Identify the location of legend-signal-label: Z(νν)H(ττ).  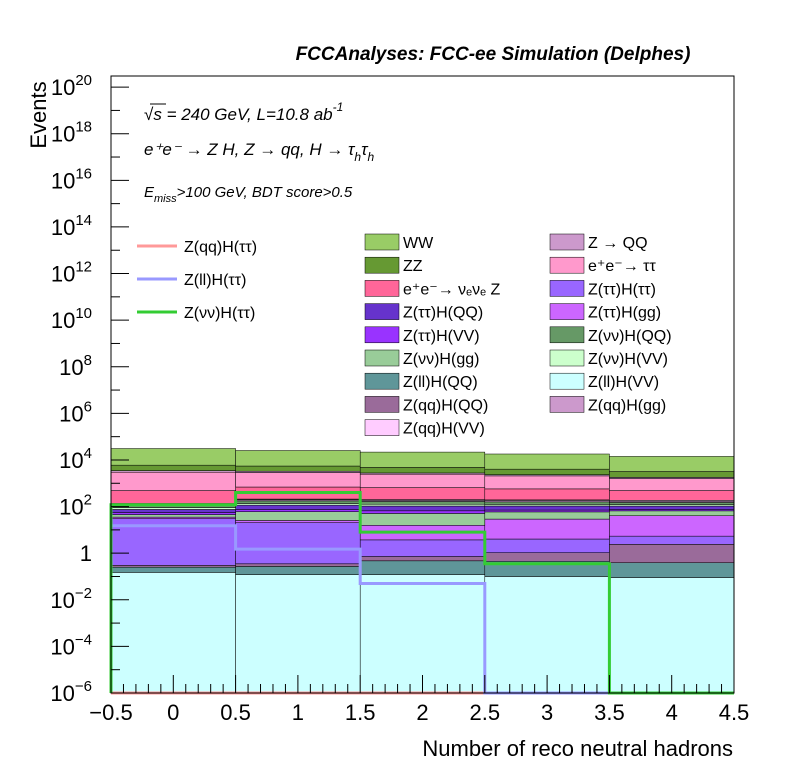
(219, 313).